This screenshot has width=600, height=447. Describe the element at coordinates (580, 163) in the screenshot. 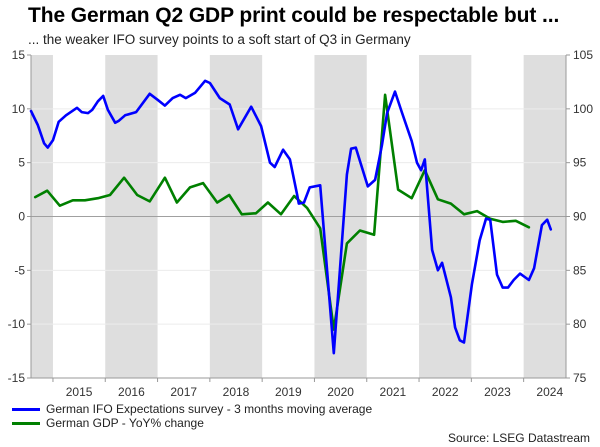

I see `right-tick-label: 95` at that location.